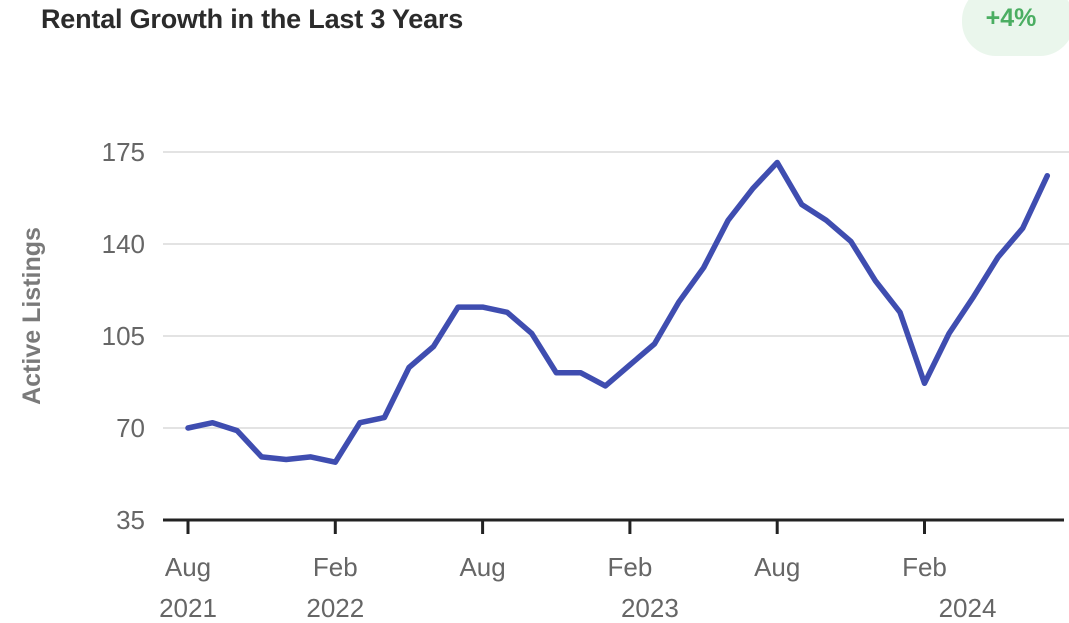 This screenshot has width=1069, height=623. I want to click on y-axis-ticks: 35 70 105 140 175, so click(123, 336).